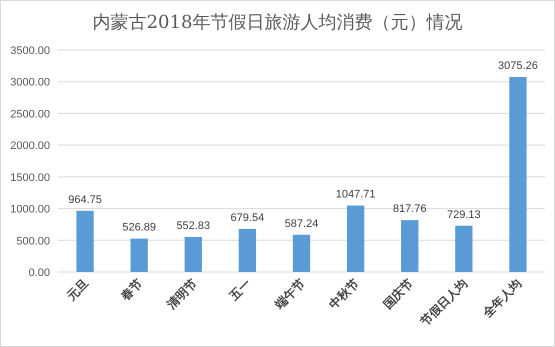 The image size is (555, 347). What do you see at coordinates (464, 214) in the screenshot?
I see `data-label: 729.13` at bounding box center [464, 214].